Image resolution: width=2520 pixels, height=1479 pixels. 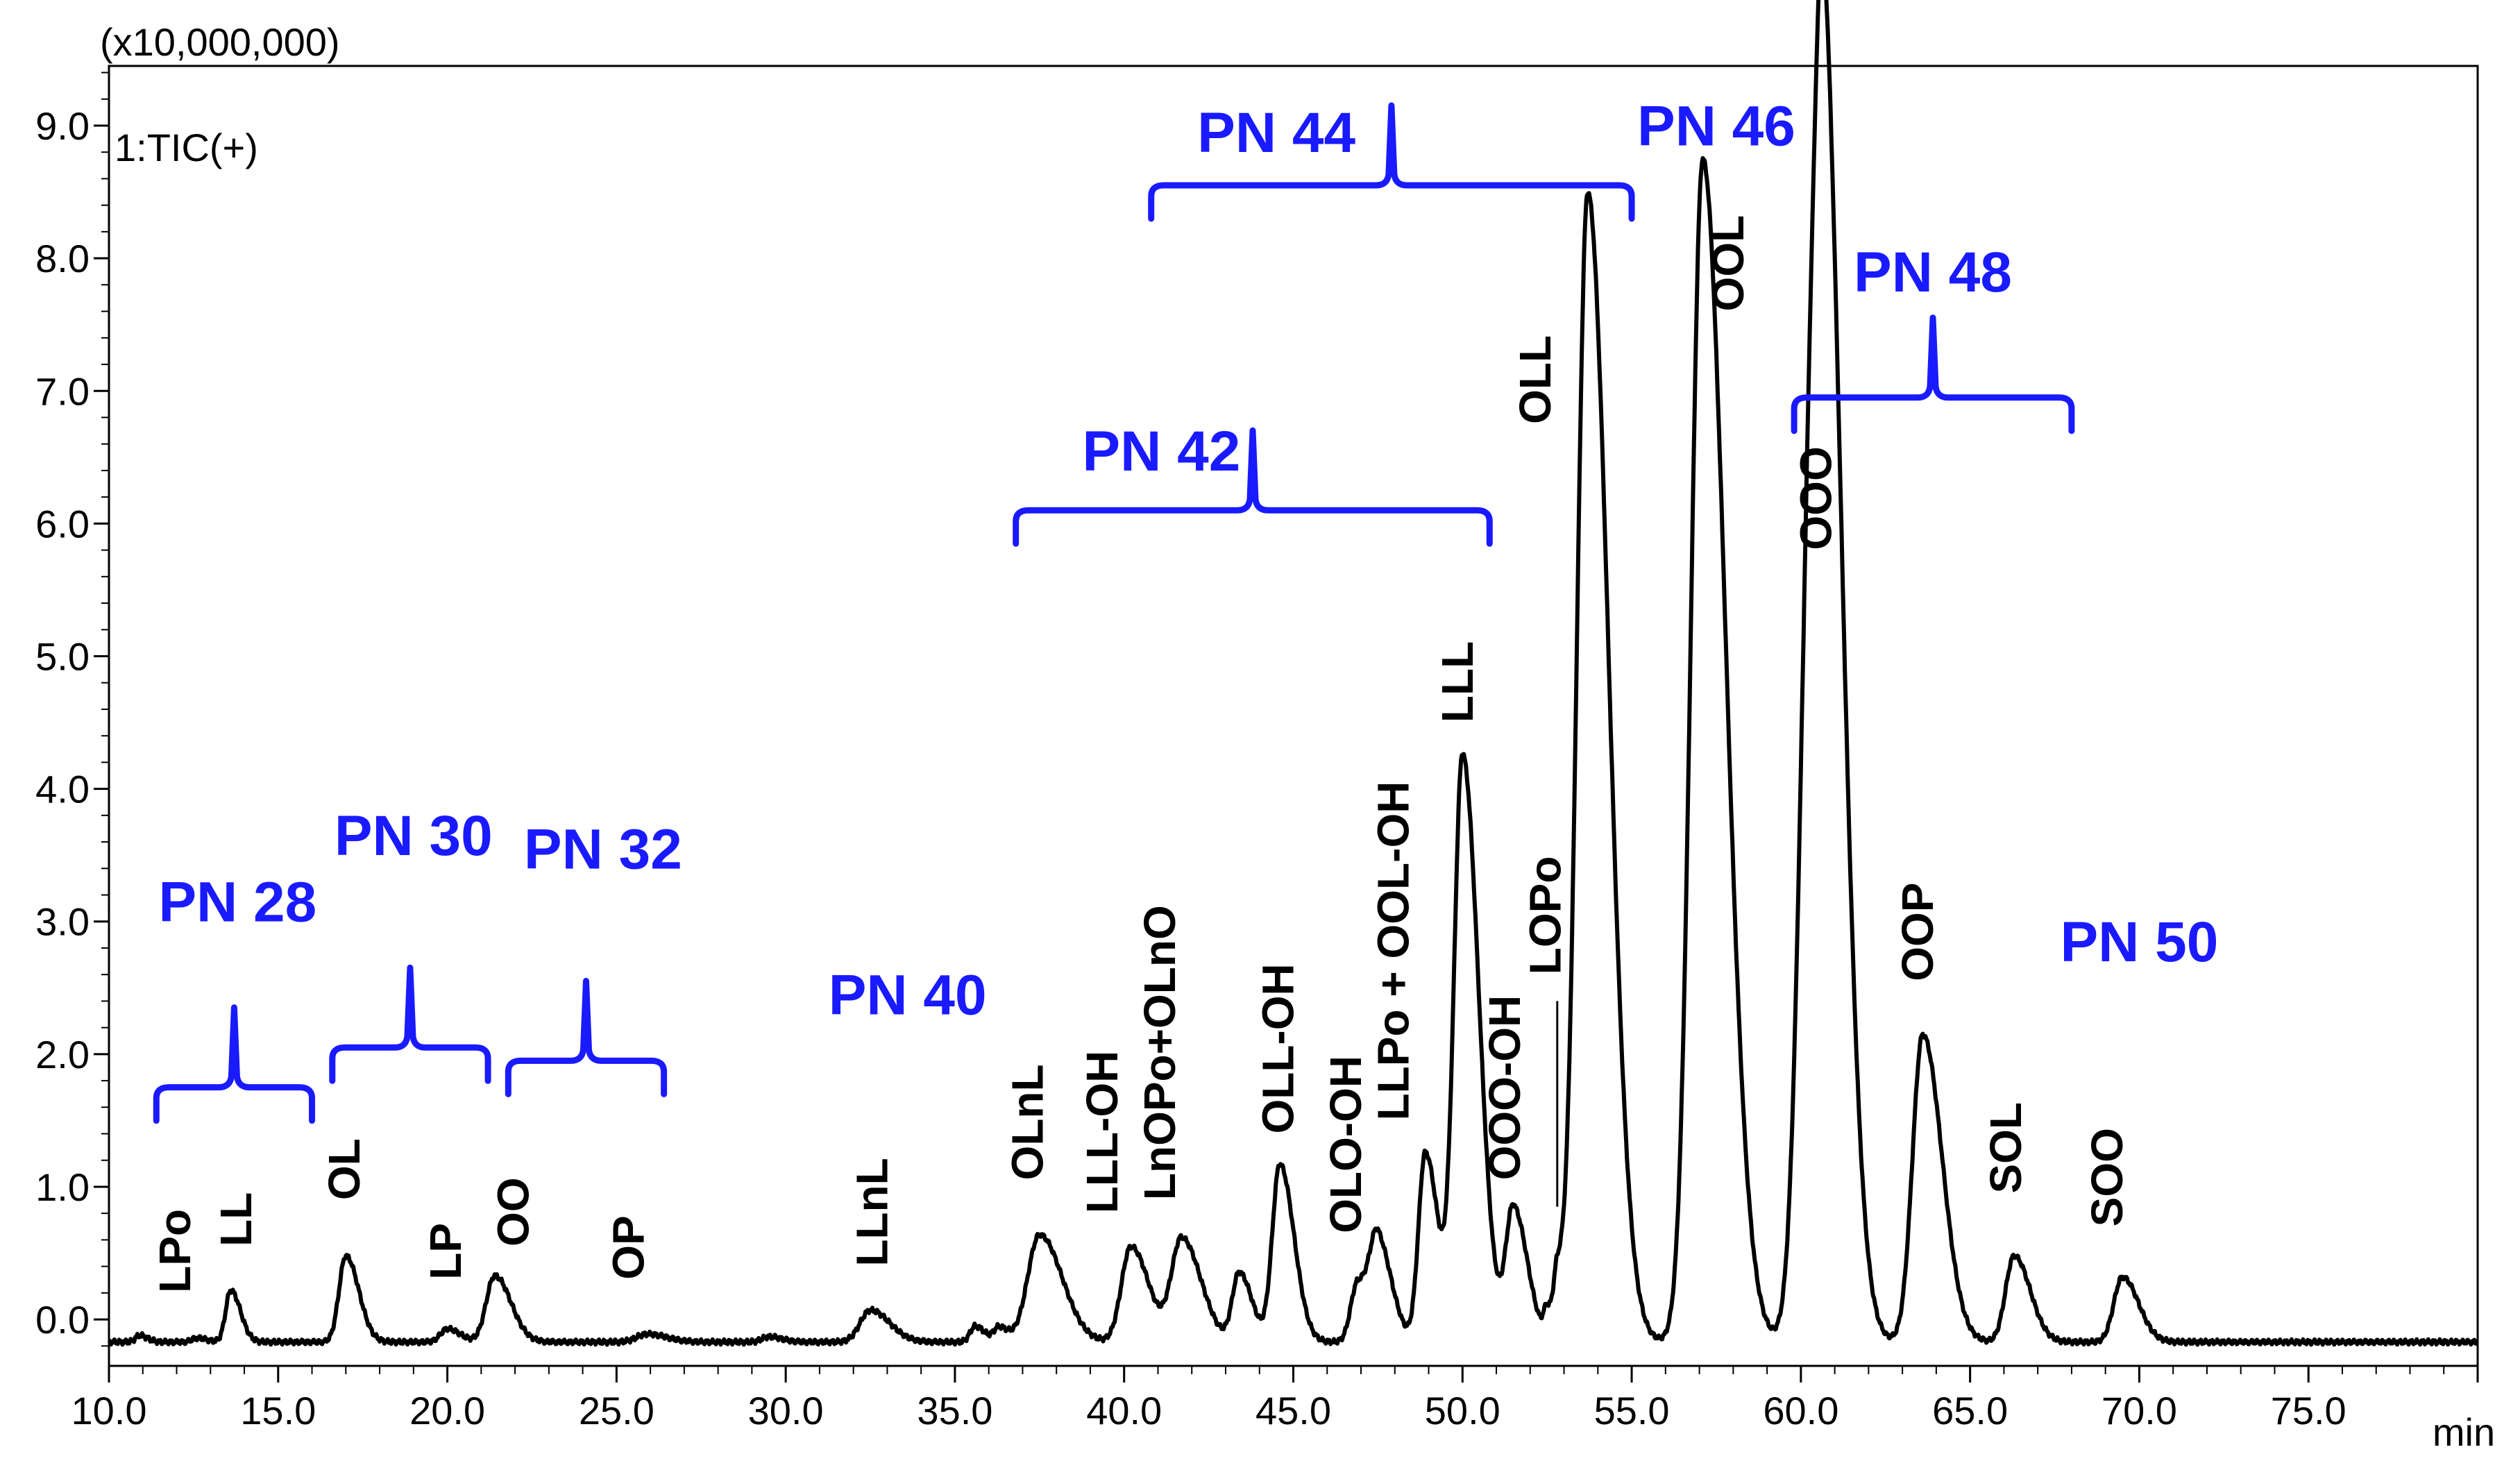 I want to click on peak-label: LLL-OH, so click(x=1102, y=1133).